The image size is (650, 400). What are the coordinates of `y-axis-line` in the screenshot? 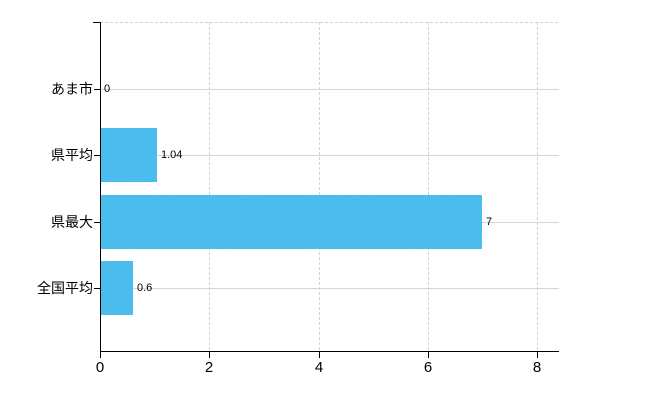 It's located at (100, 187).